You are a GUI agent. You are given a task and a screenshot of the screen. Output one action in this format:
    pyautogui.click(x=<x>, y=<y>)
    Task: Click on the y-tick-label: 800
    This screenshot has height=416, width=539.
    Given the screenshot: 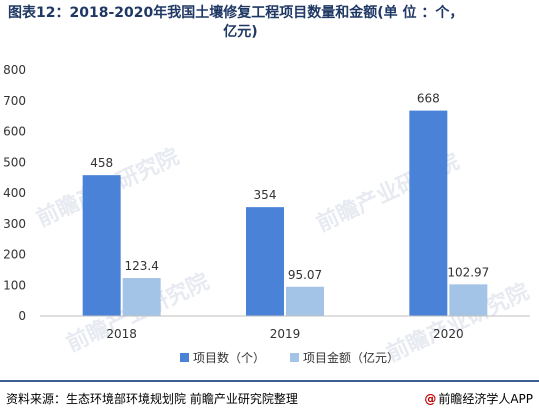 What is the action you would take?
    pyautogui.click(x=14, y=70)
    